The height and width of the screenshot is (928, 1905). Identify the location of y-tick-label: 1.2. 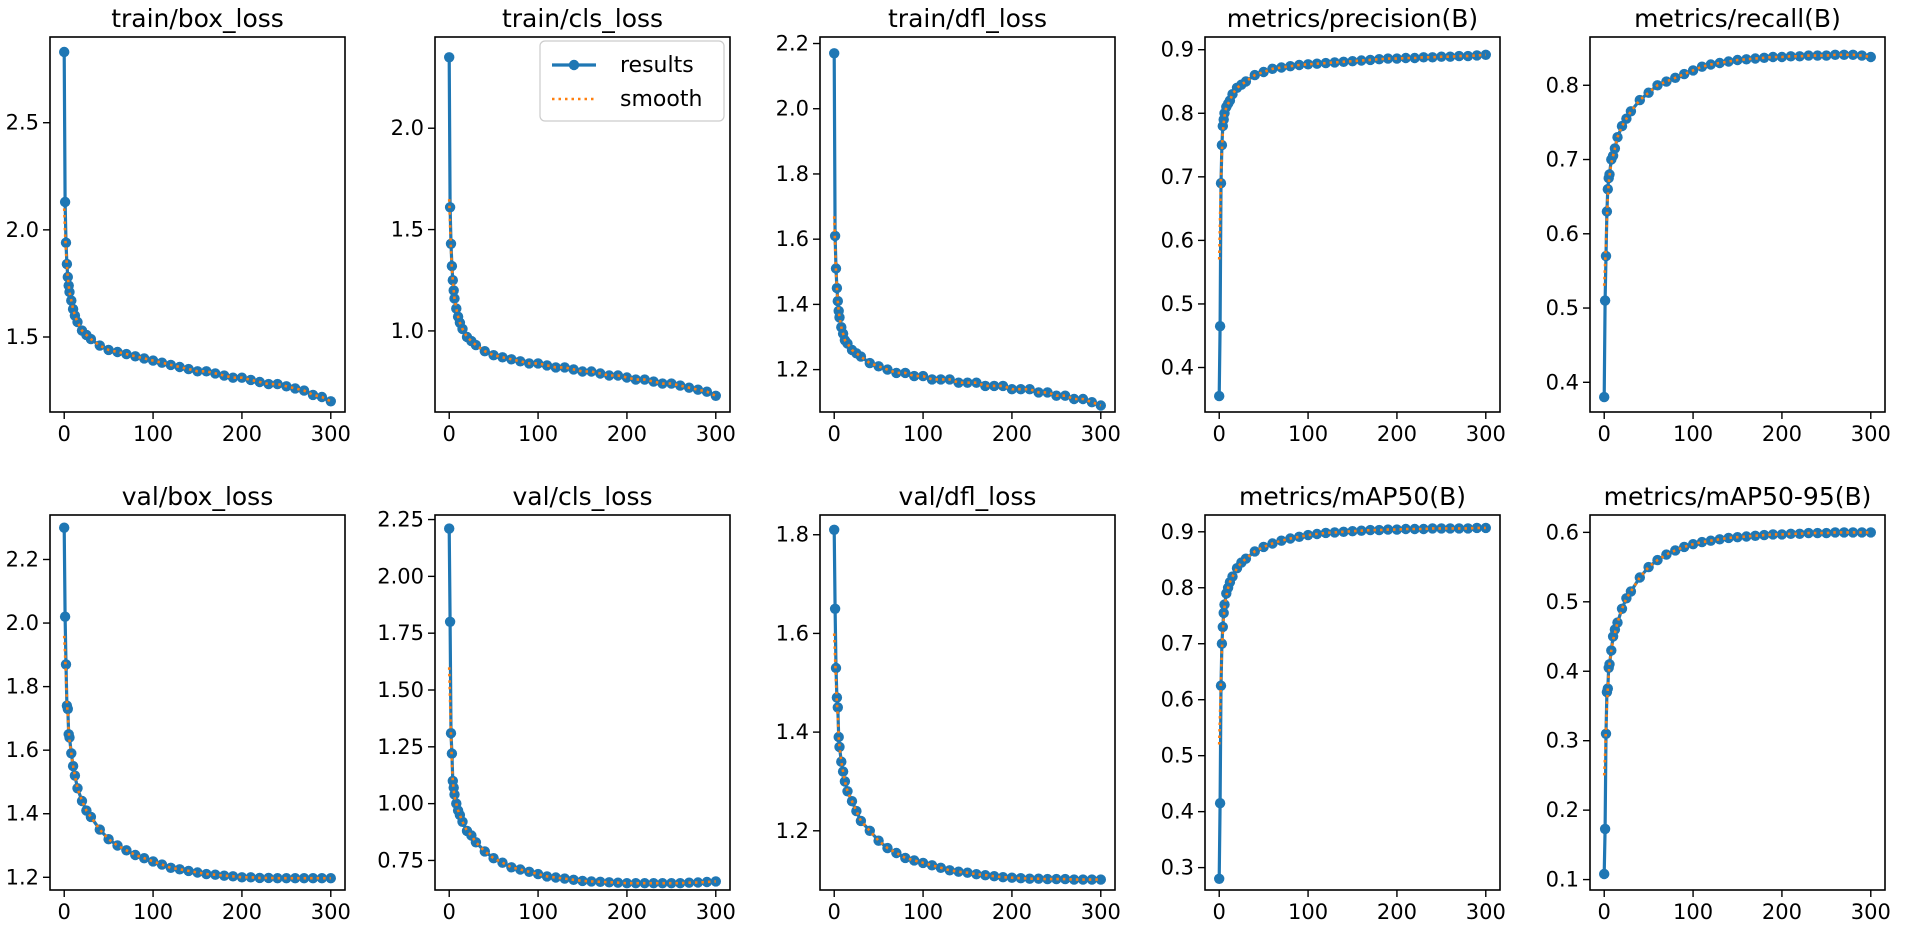
(792, 831).